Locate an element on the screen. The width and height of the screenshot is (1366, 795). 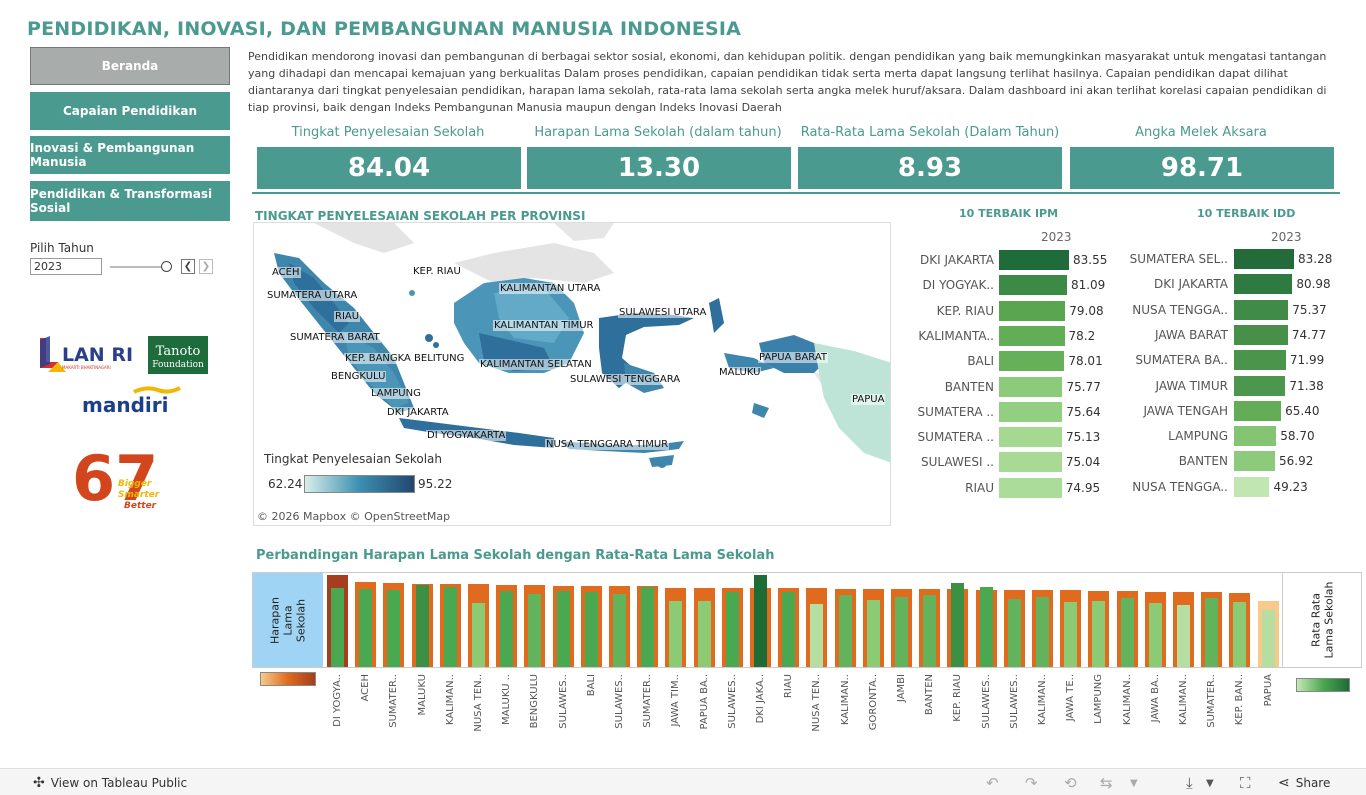
ipm-title: 10 TERBAIK IPM is located at coordinates (1009, 213).